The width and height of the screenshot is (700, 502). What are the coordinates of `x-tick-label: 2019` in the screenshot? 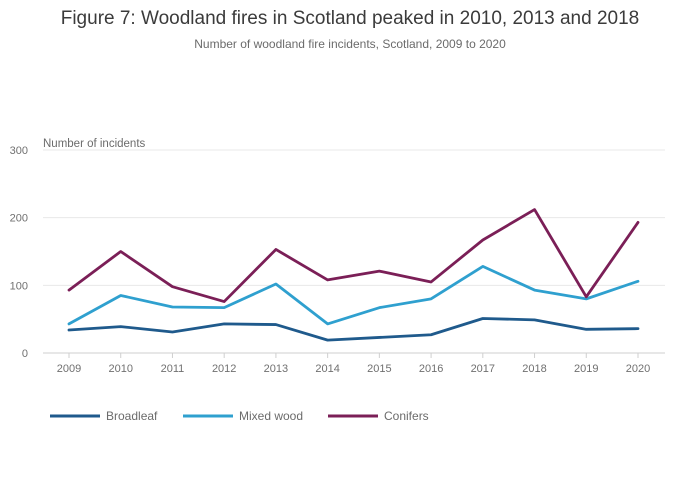 It's located at (586, 369).